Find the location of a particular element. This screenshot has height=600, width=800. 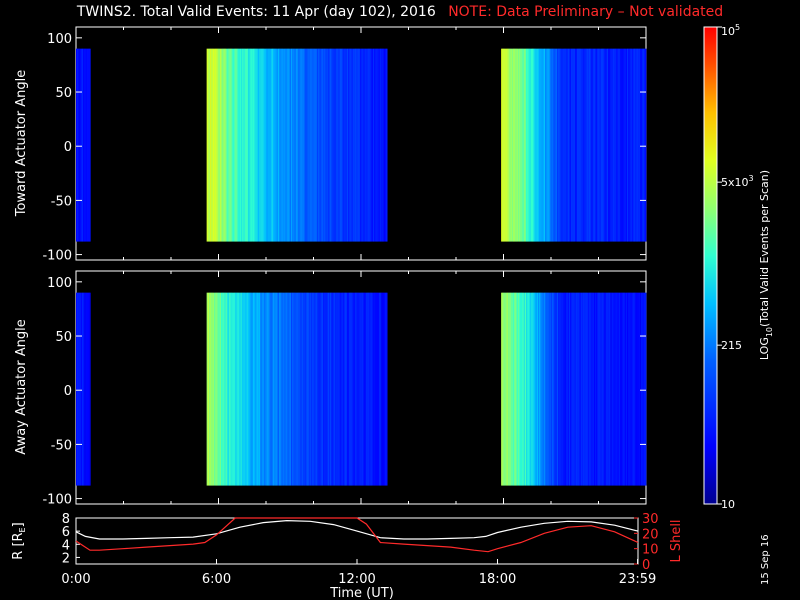

x-tick-label: 0:00 is located at coordinates (75, 579).